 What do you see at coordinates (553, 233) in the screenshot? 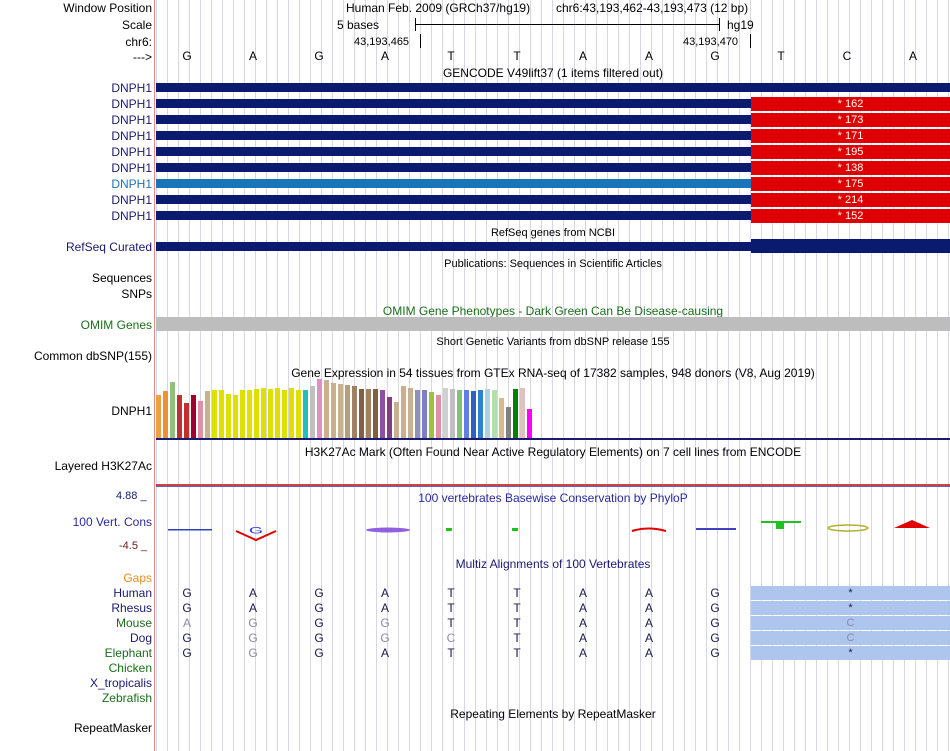
I see `refseq-title: RefSeq genes from NCBI` at bounding box center [553, 233].